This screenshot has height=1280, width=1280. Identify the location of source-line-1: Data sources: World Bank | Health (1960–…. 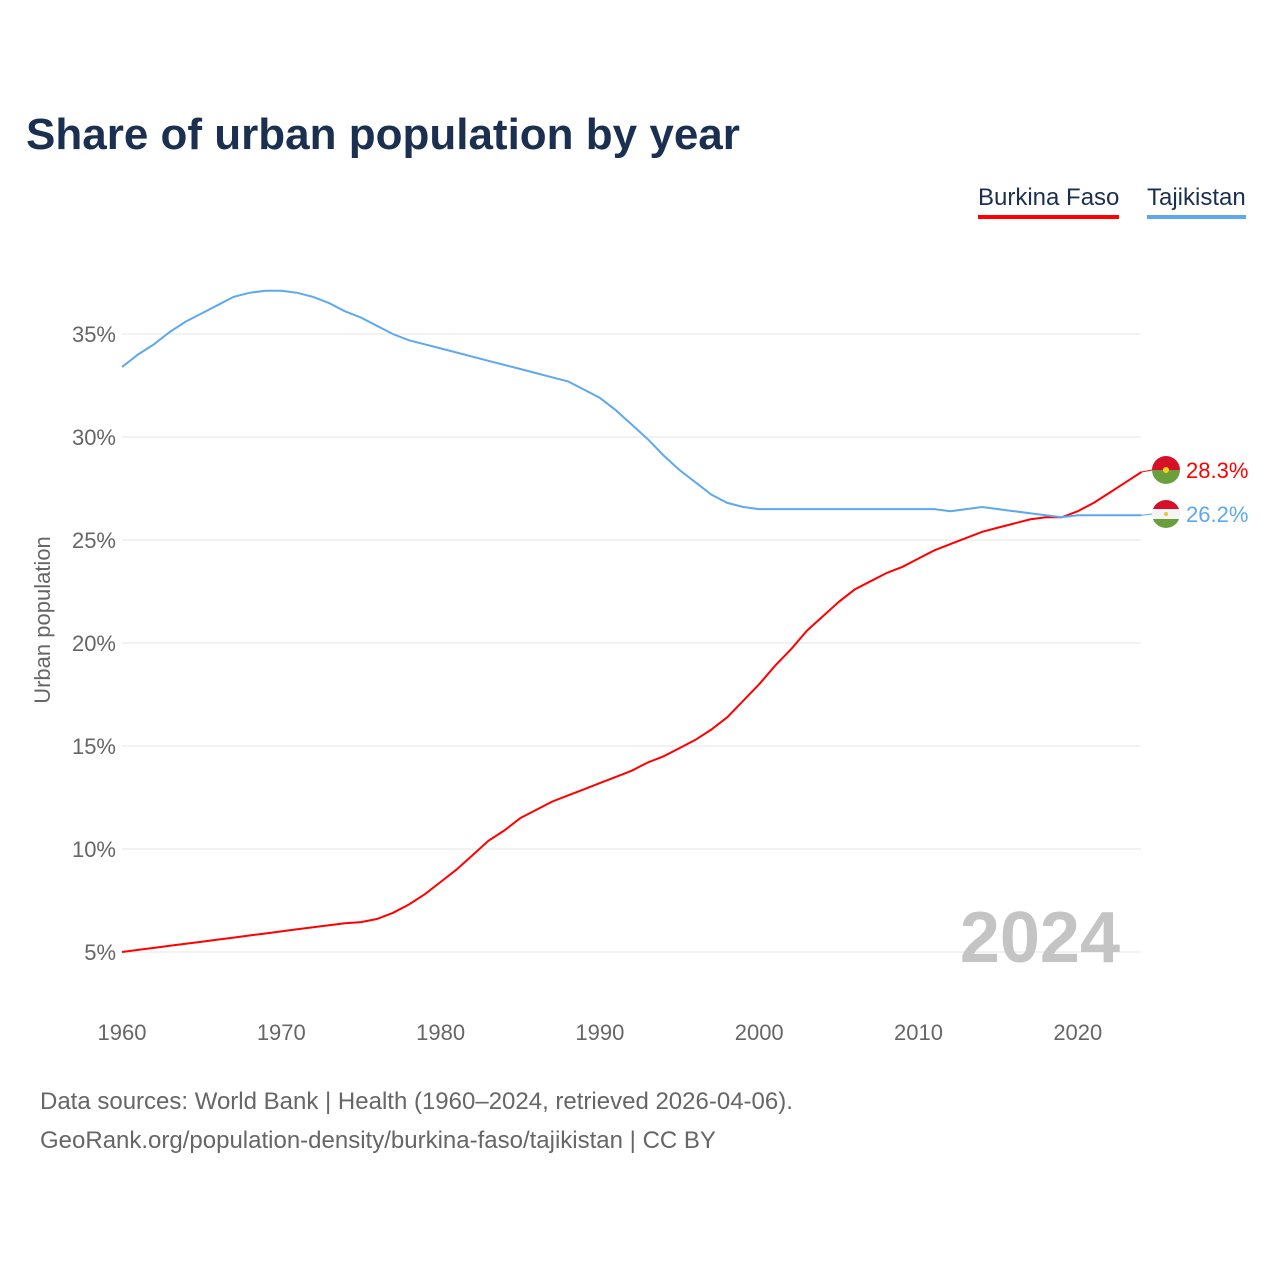
(416, 1101).